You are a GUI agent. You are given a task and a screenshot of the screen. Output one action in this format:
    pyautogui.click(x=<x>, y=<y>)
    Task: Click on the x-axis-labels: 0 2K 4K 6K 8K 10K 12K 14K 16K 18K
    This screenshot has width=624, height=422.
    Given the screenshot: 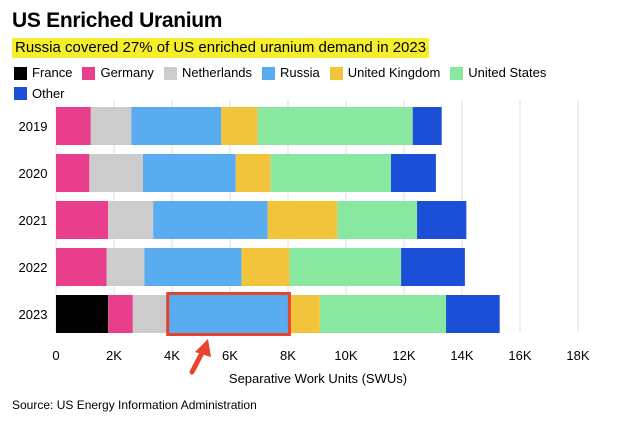 What is the action you would take?
    pyautogui.click(x=321, y=355)
    